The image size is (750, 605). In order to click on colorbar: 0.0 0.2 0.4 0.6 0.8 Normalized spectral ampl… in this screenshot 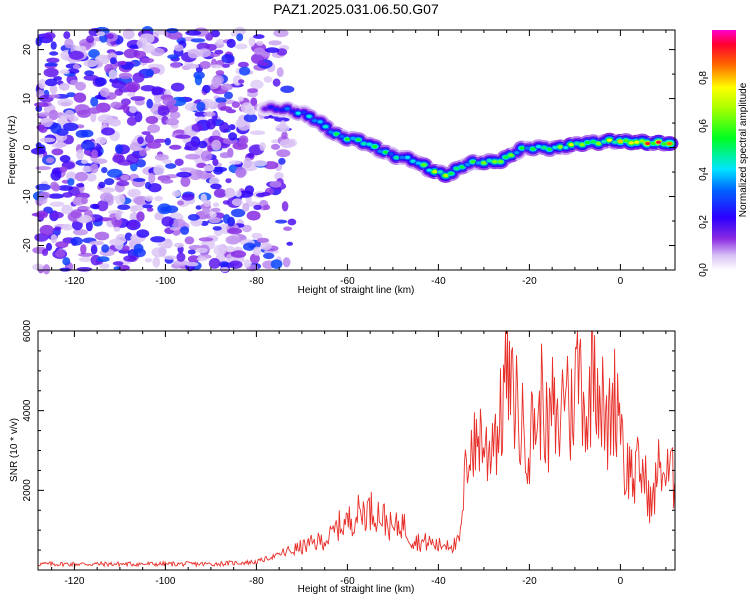, I will do `click(723, 153)`.